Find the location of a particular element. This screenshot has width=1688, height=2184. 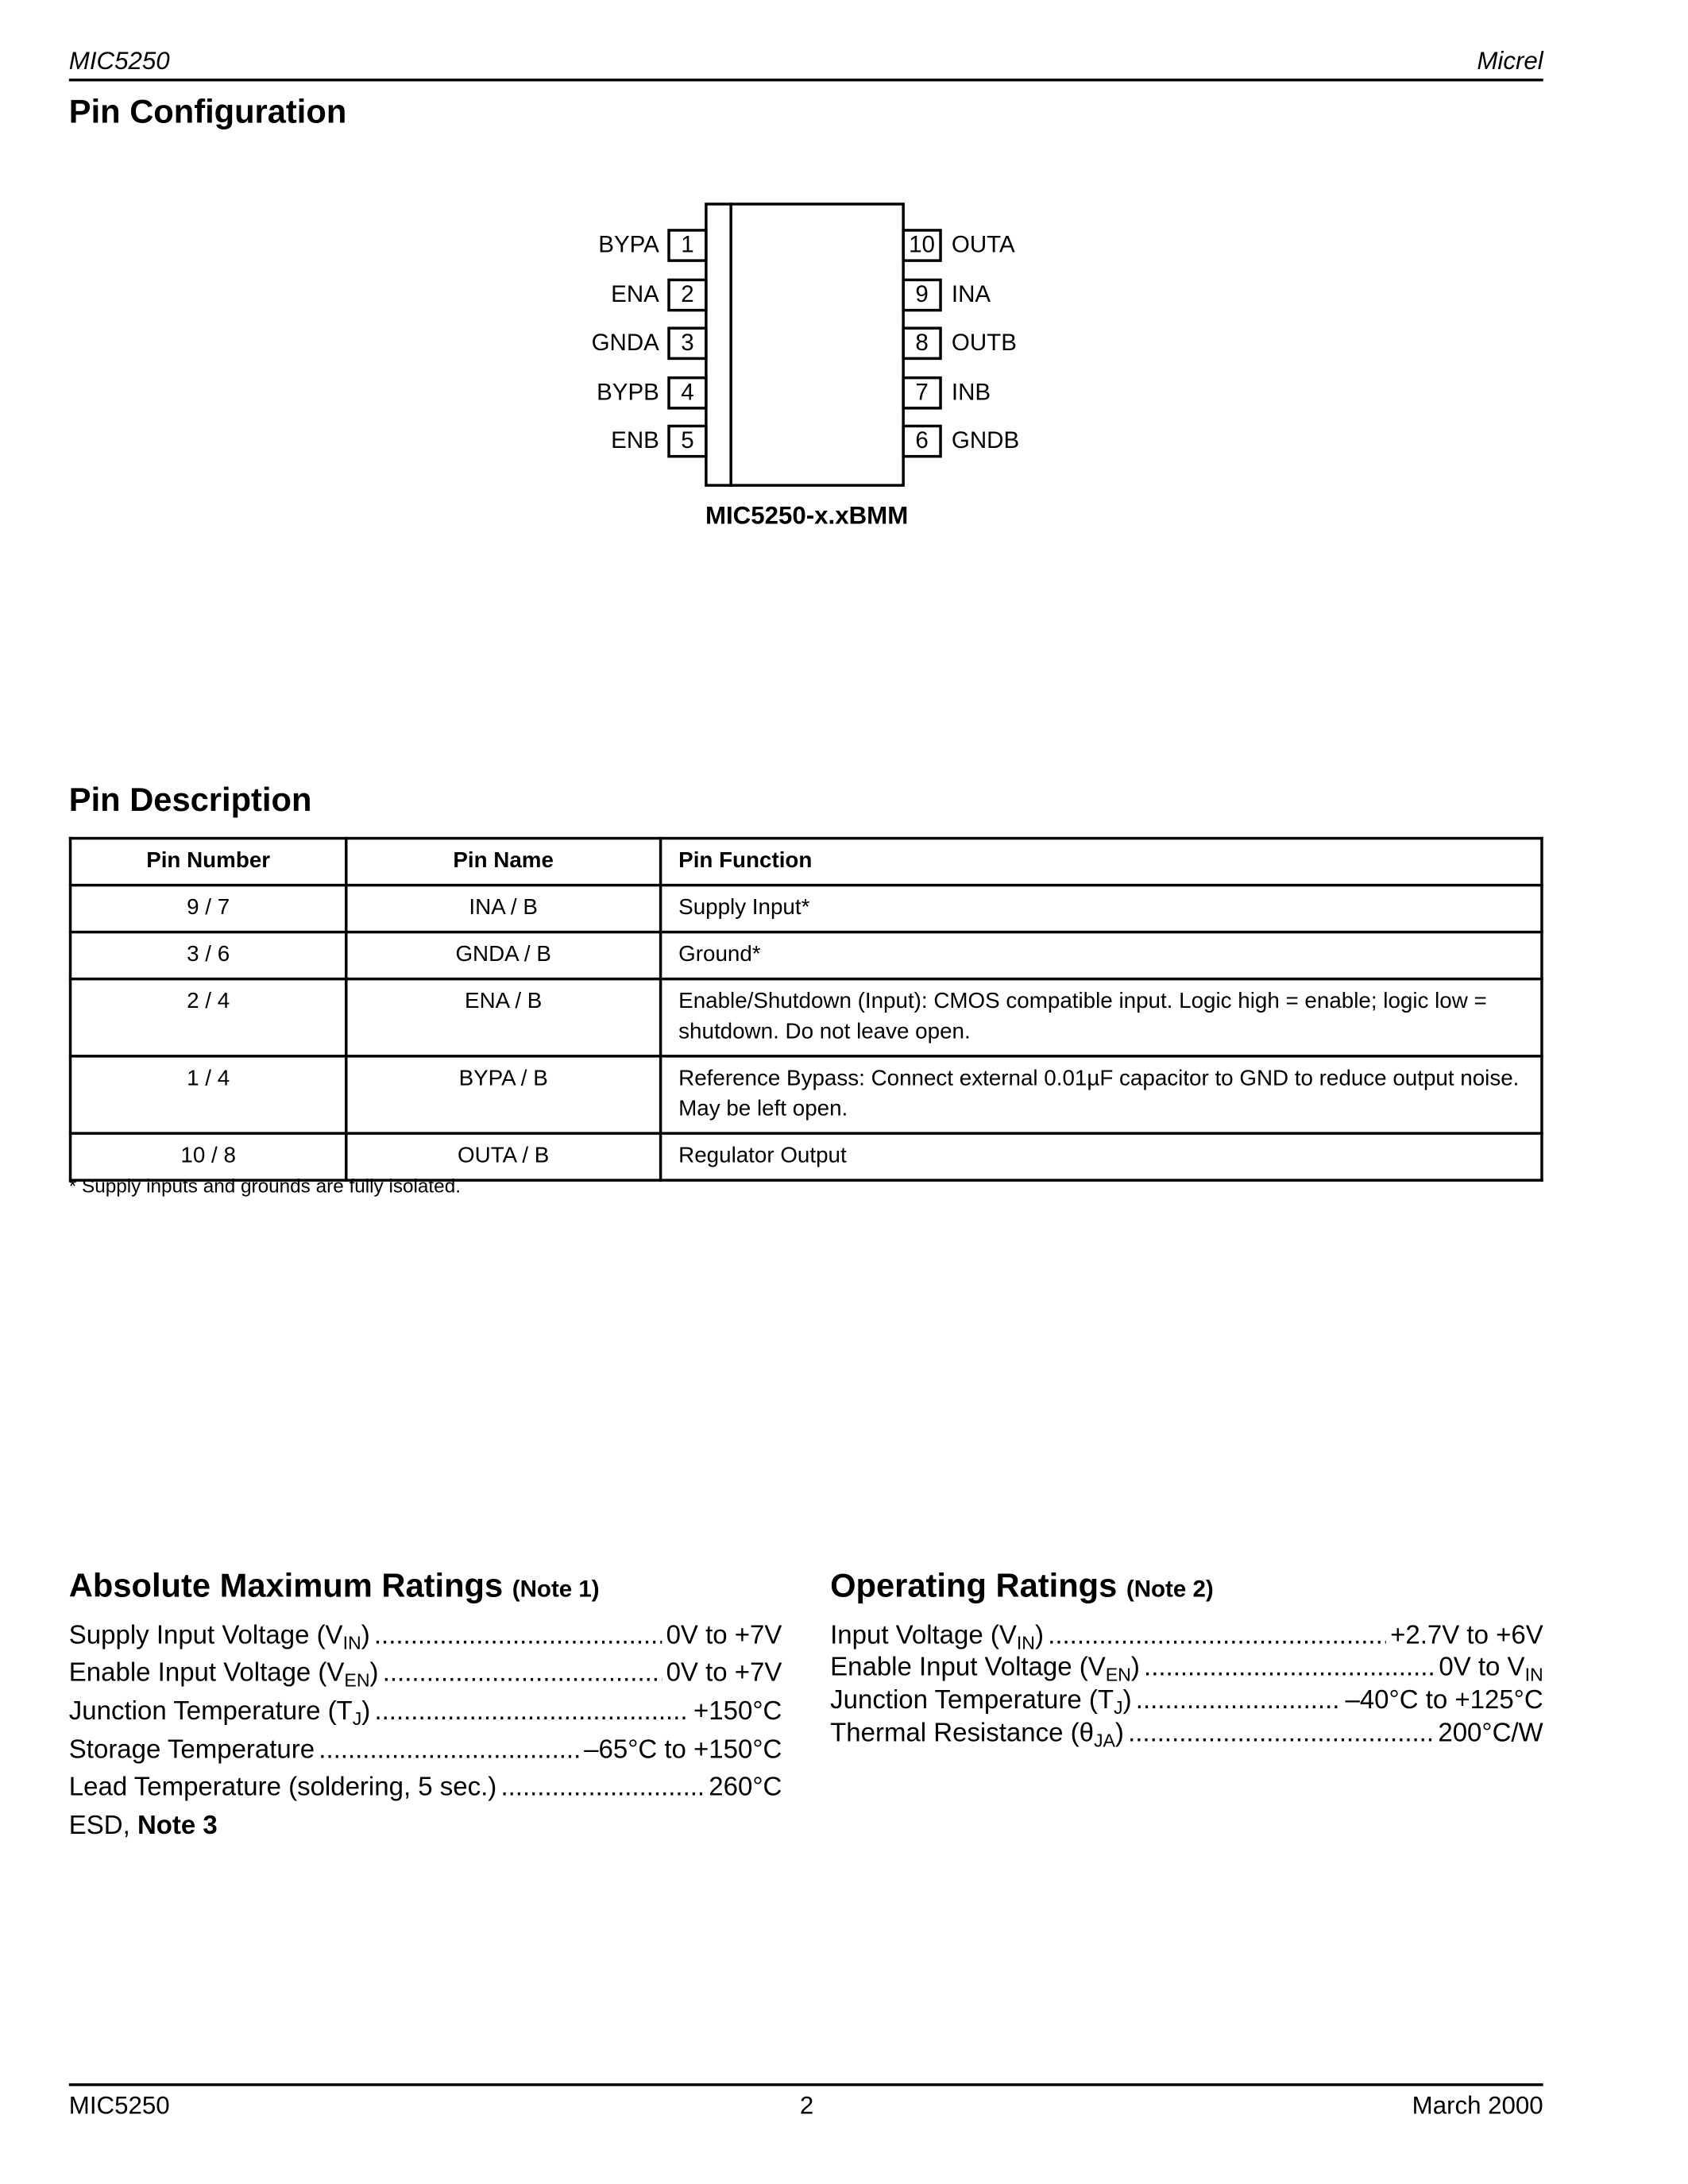

rating-value: –65°C to +150°C is located at coordinates (683, 1751).